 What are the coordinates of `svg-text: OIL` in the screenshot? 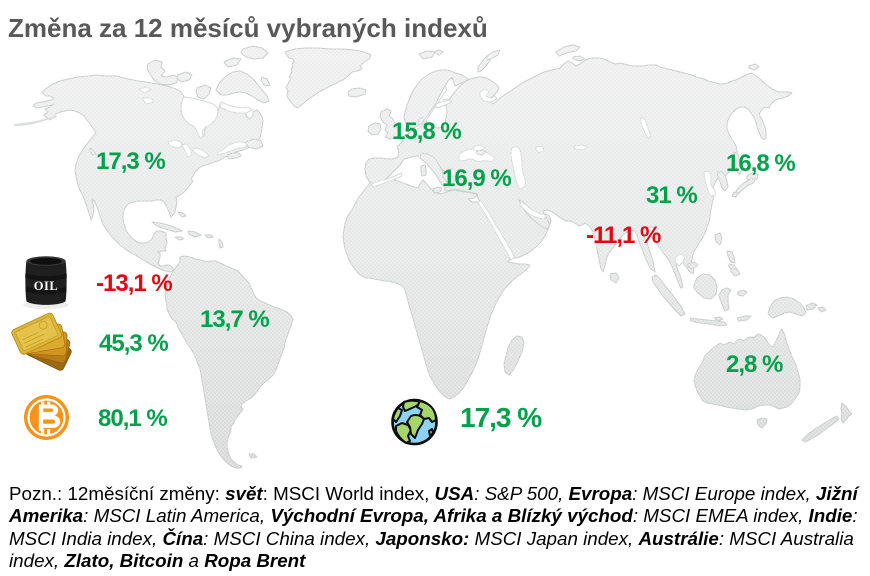 It's located at (46, 286).